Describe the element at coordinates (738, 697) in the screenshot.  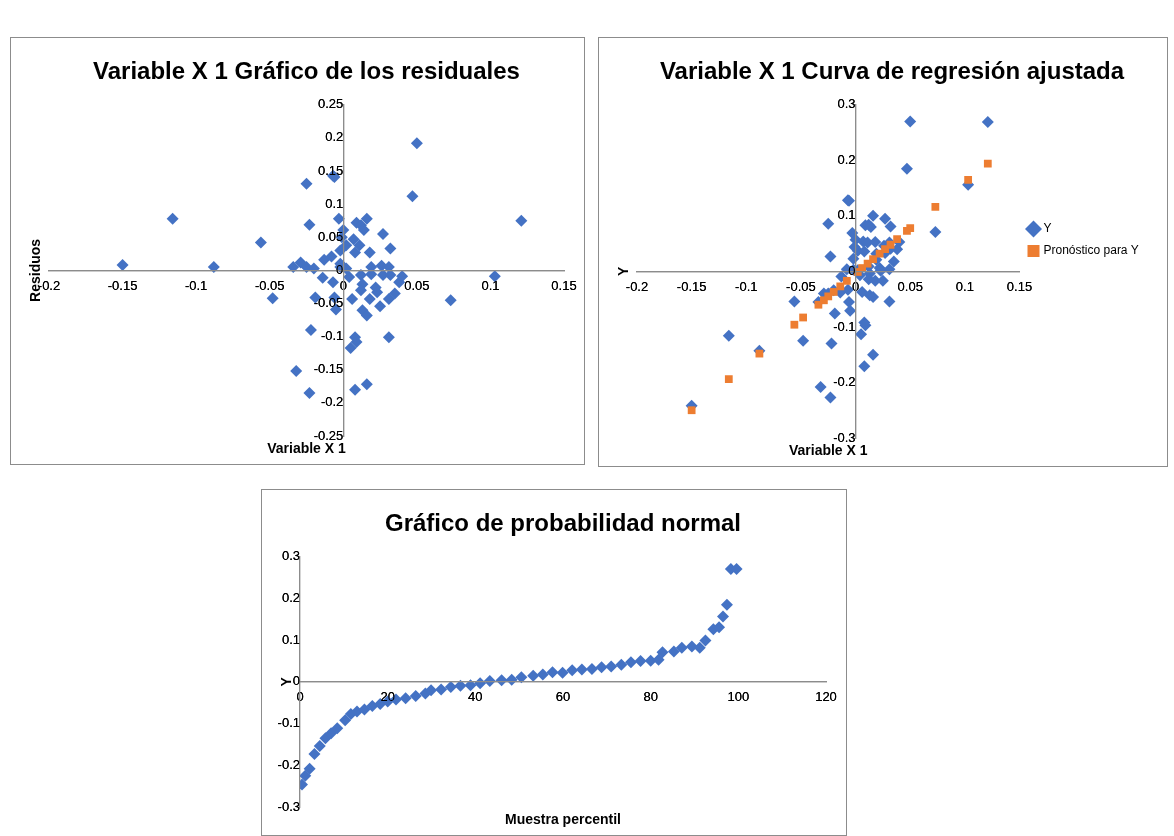
I see `x-tick-label: 100` at that location.